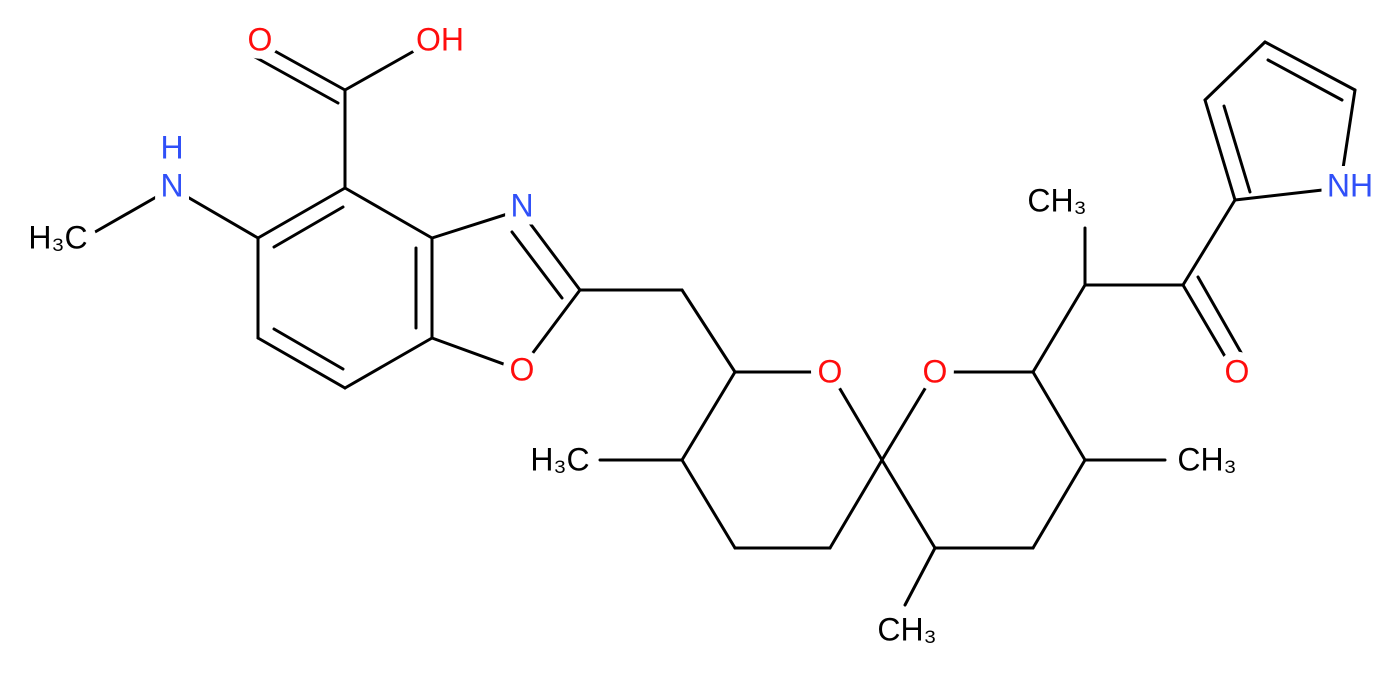  Describe the element at coordinates (171, 147) in the screenshot. I see `atom-label: H` at that location.